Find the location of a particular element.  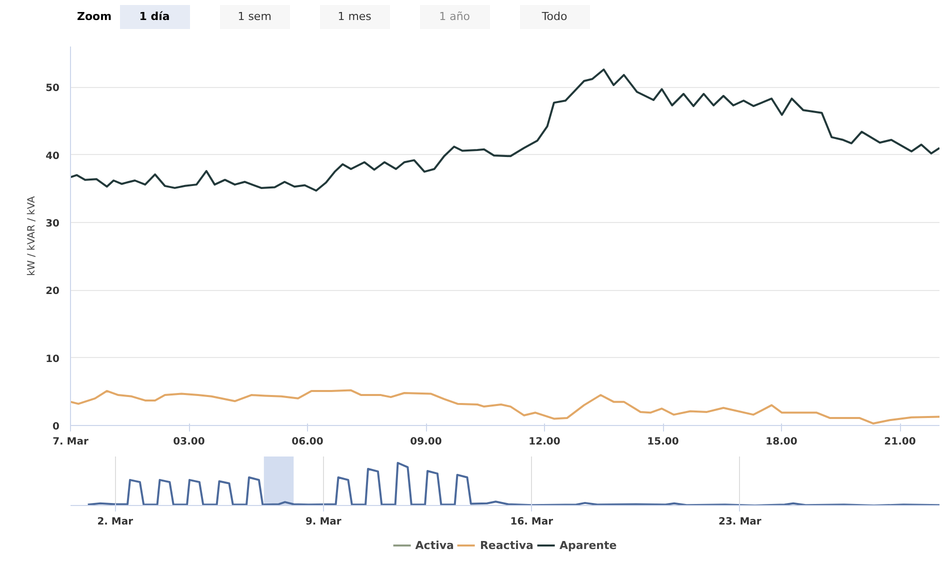

x-tick-label: 18.00 is located at coordinates (782, 442).